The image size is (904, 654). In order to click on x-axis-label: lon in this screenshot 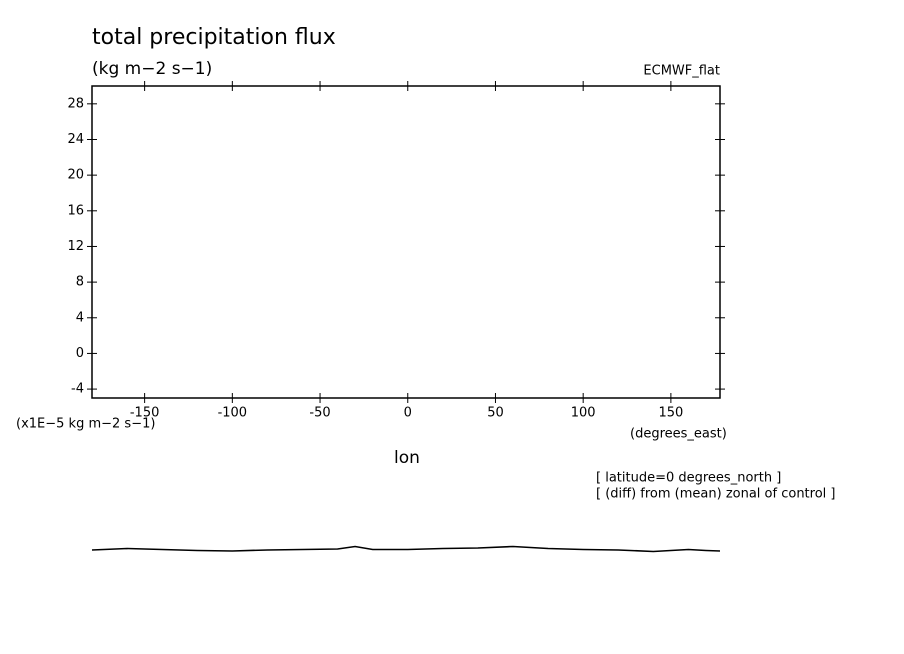, I will do `click(407, 458)`.